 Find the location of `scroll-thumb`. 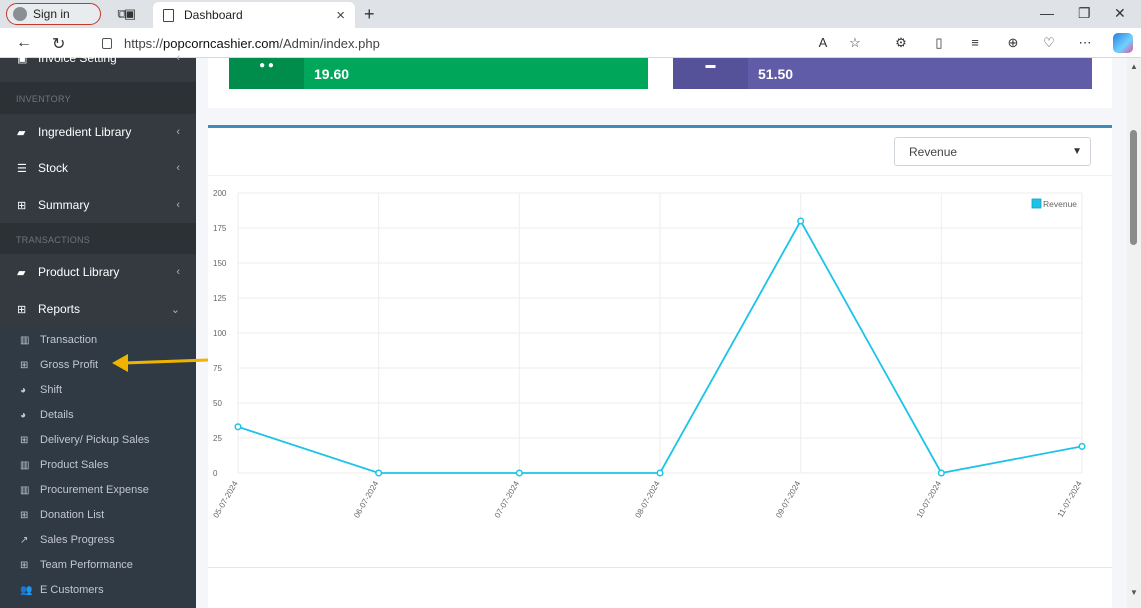

scroll-thumb is located at coordinates (1133, 187).